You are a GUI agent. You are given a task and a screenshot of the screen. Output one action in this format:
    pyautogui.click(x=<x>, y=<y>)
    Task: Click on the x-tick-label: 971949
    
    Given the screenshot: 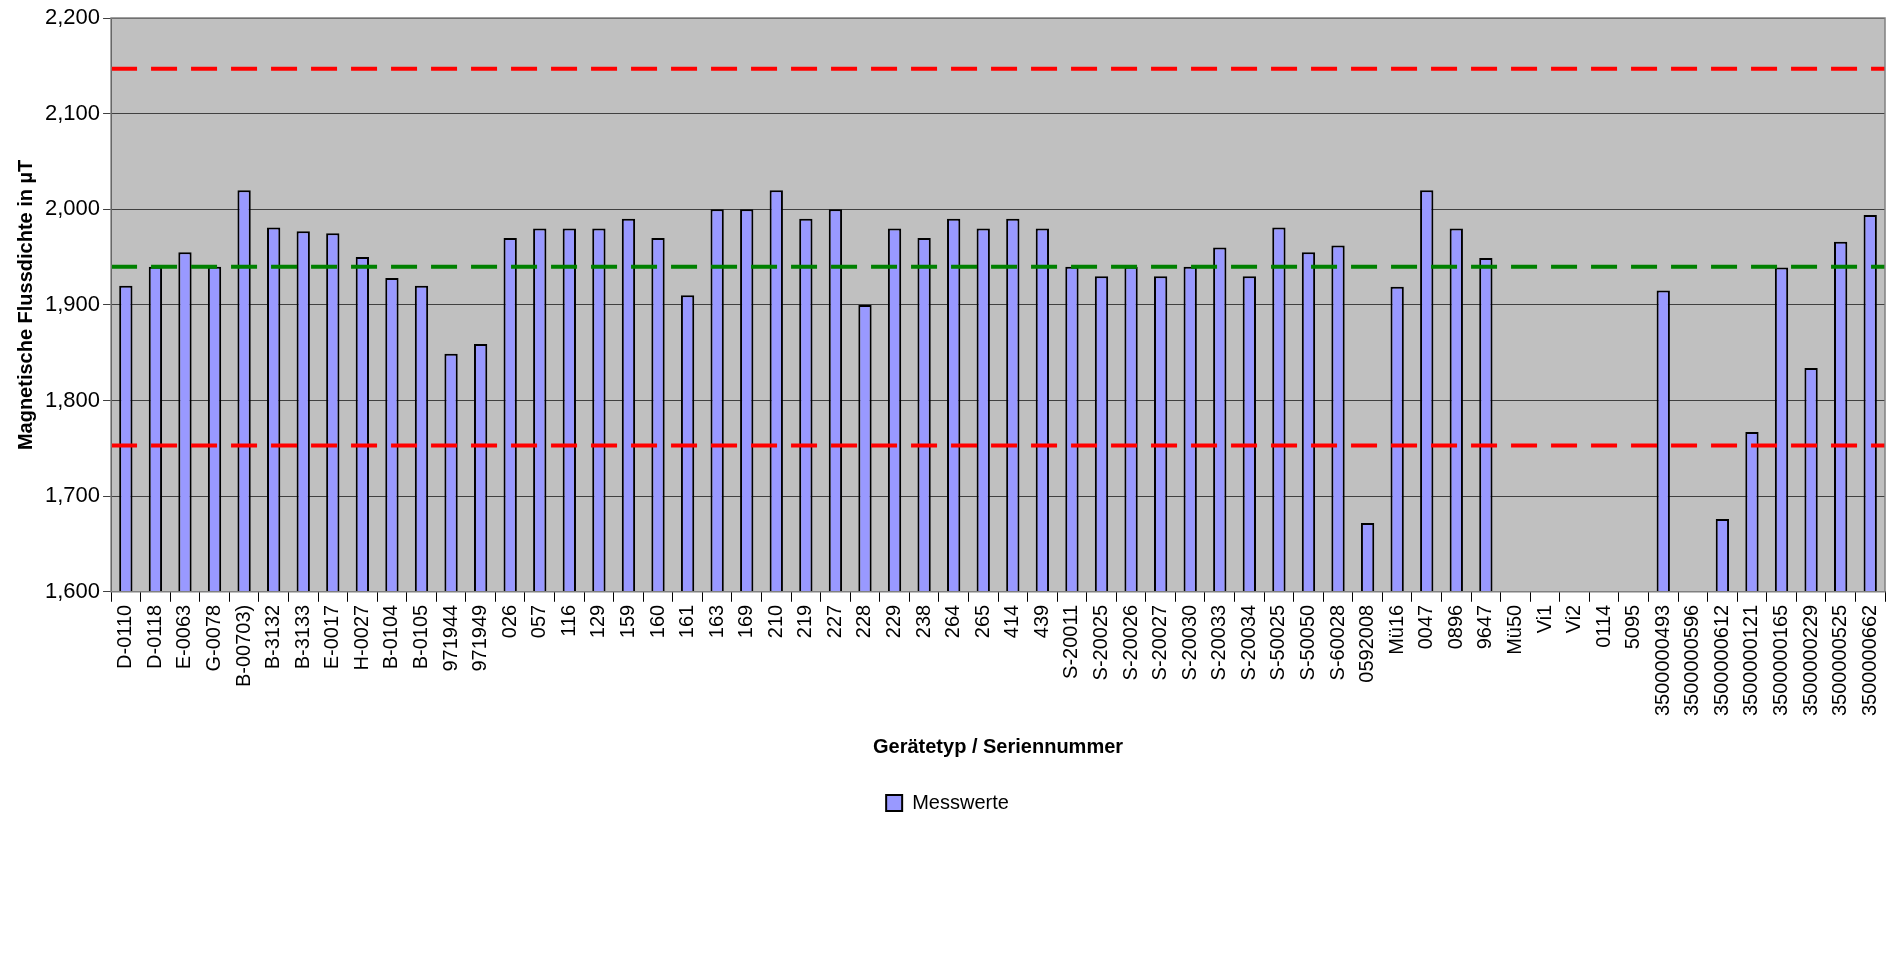 What is the action you would take?
    pyautogui.click(x=479, y=638)
    